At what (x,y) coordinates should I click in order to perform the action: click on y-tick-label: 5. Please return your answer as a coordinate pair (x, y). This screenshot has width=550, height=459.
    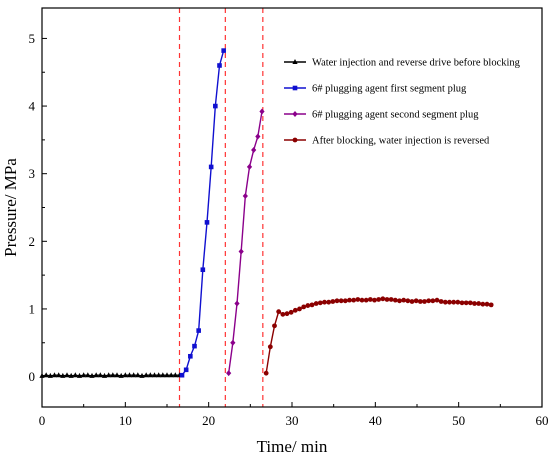
    Looking at the image, I should click on (32, 38).